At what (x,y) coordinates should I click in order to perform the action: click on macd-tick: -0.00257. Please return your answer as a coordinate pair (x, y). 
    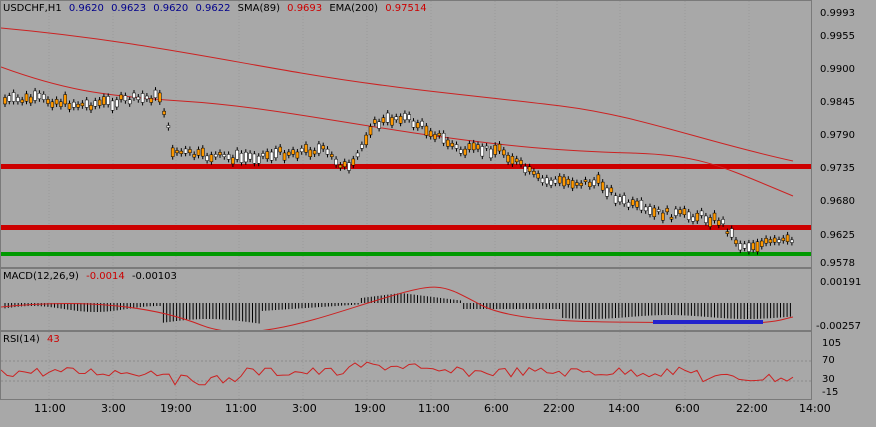
    Looking at the image, I should click on (838, 326).